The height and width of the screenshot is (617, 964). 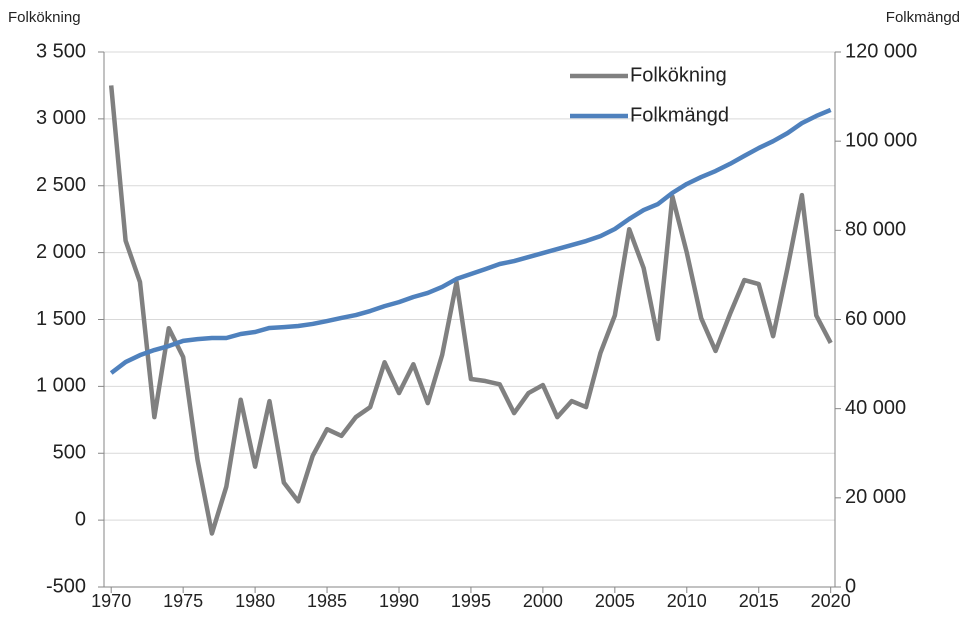 What do you see at coordinates (875, 319) in the screenshot?
I see `y2-tick-label: 60 000` at bounding box center [875, 319].